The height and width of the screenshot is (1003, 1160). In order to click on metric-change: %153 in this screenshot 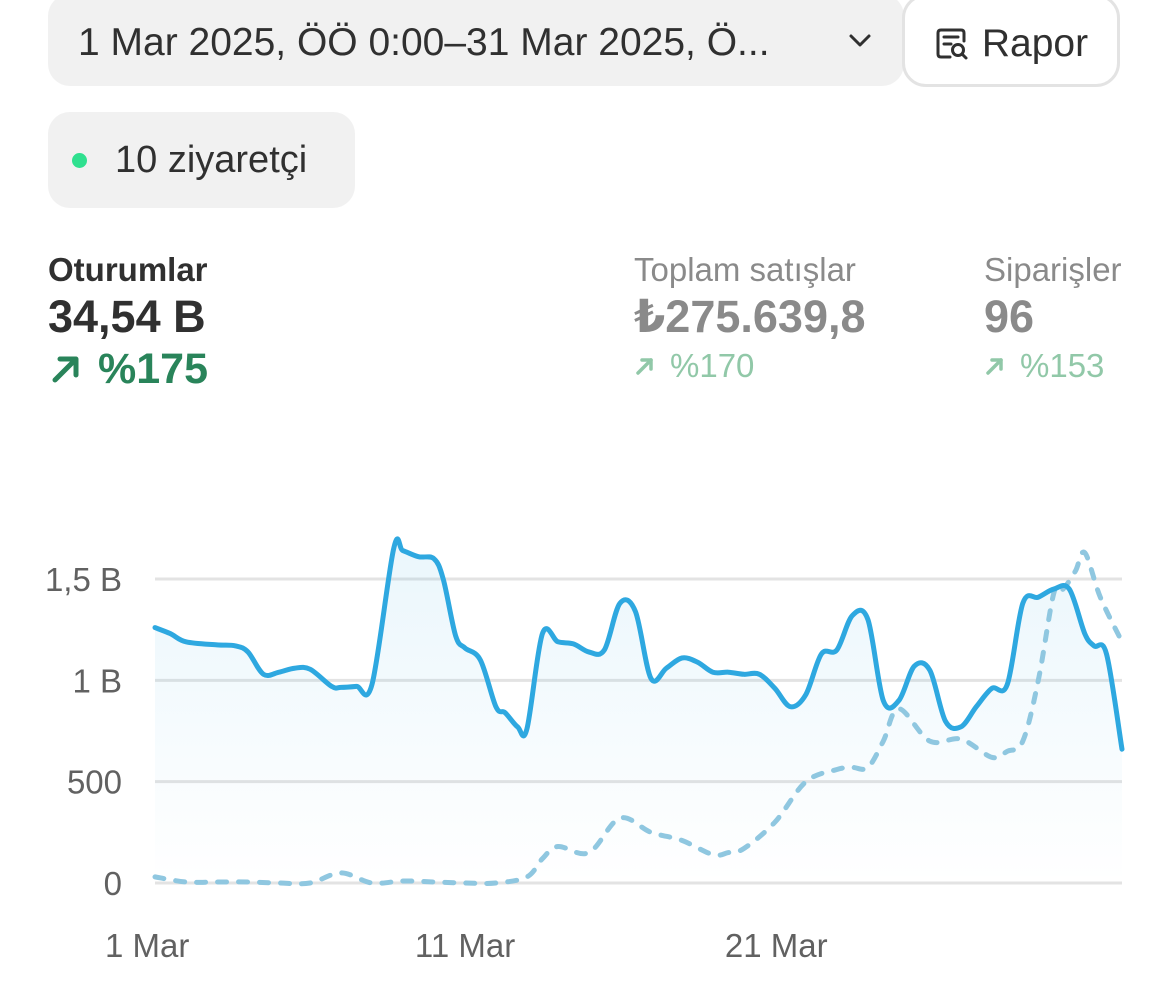, I will do `click(1053, 366)`.